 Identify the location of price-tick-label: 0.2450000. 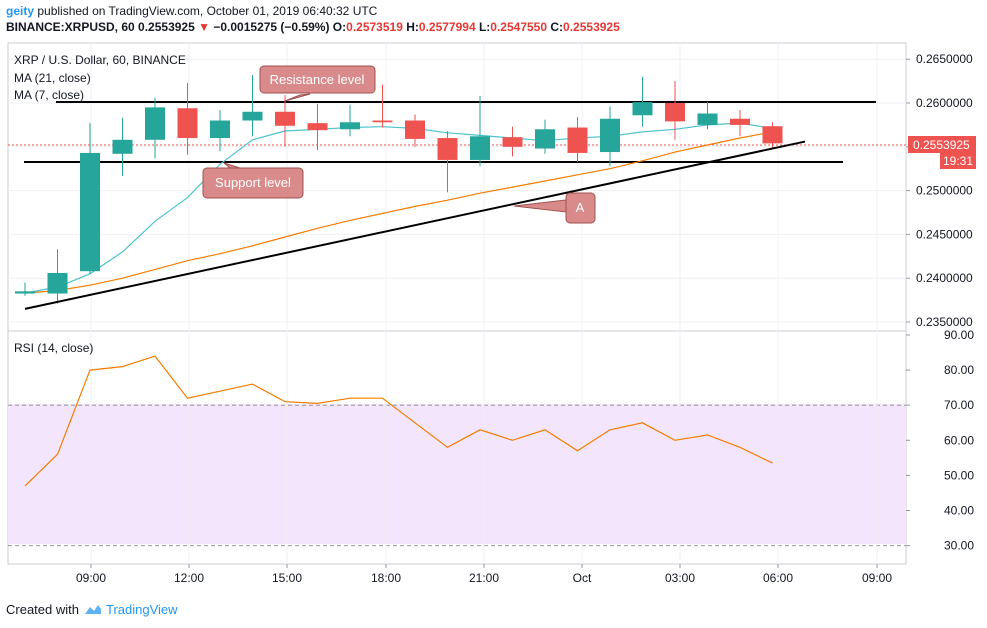
(944, 234).